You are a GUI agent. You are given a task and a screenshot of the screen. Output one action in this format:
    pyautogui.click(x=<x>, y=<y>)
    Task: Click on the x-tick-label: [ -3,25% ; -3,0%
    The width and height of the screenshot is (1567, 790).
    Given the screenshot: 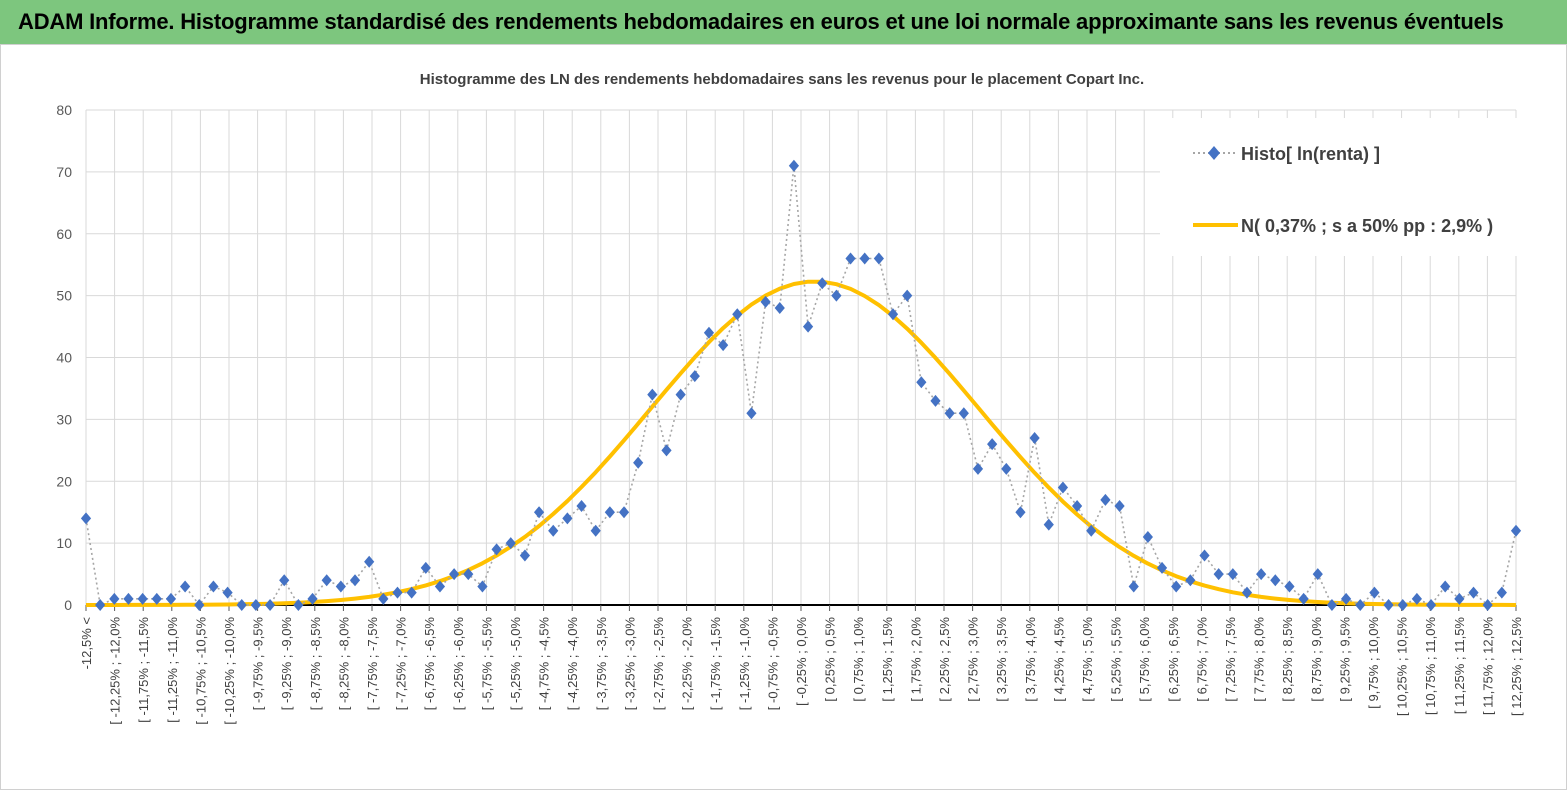 What is the action you would take?
    pyautogui.click(x=629, y=664)
    